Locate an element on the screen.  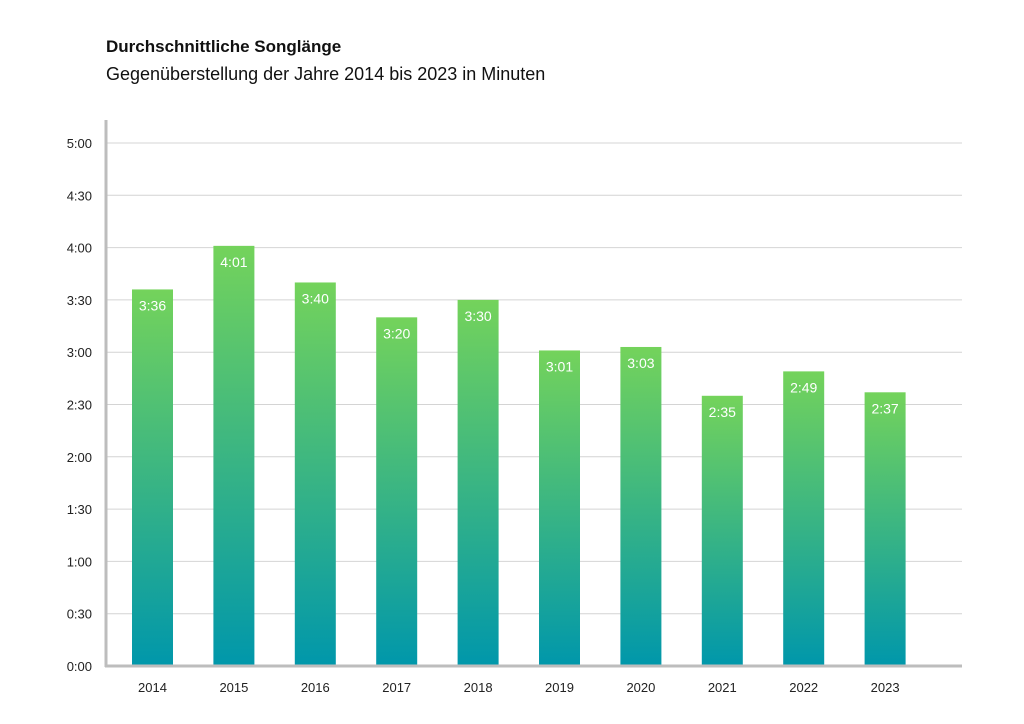
x-tick-label: 2017 is located at coordinates (396, 687).